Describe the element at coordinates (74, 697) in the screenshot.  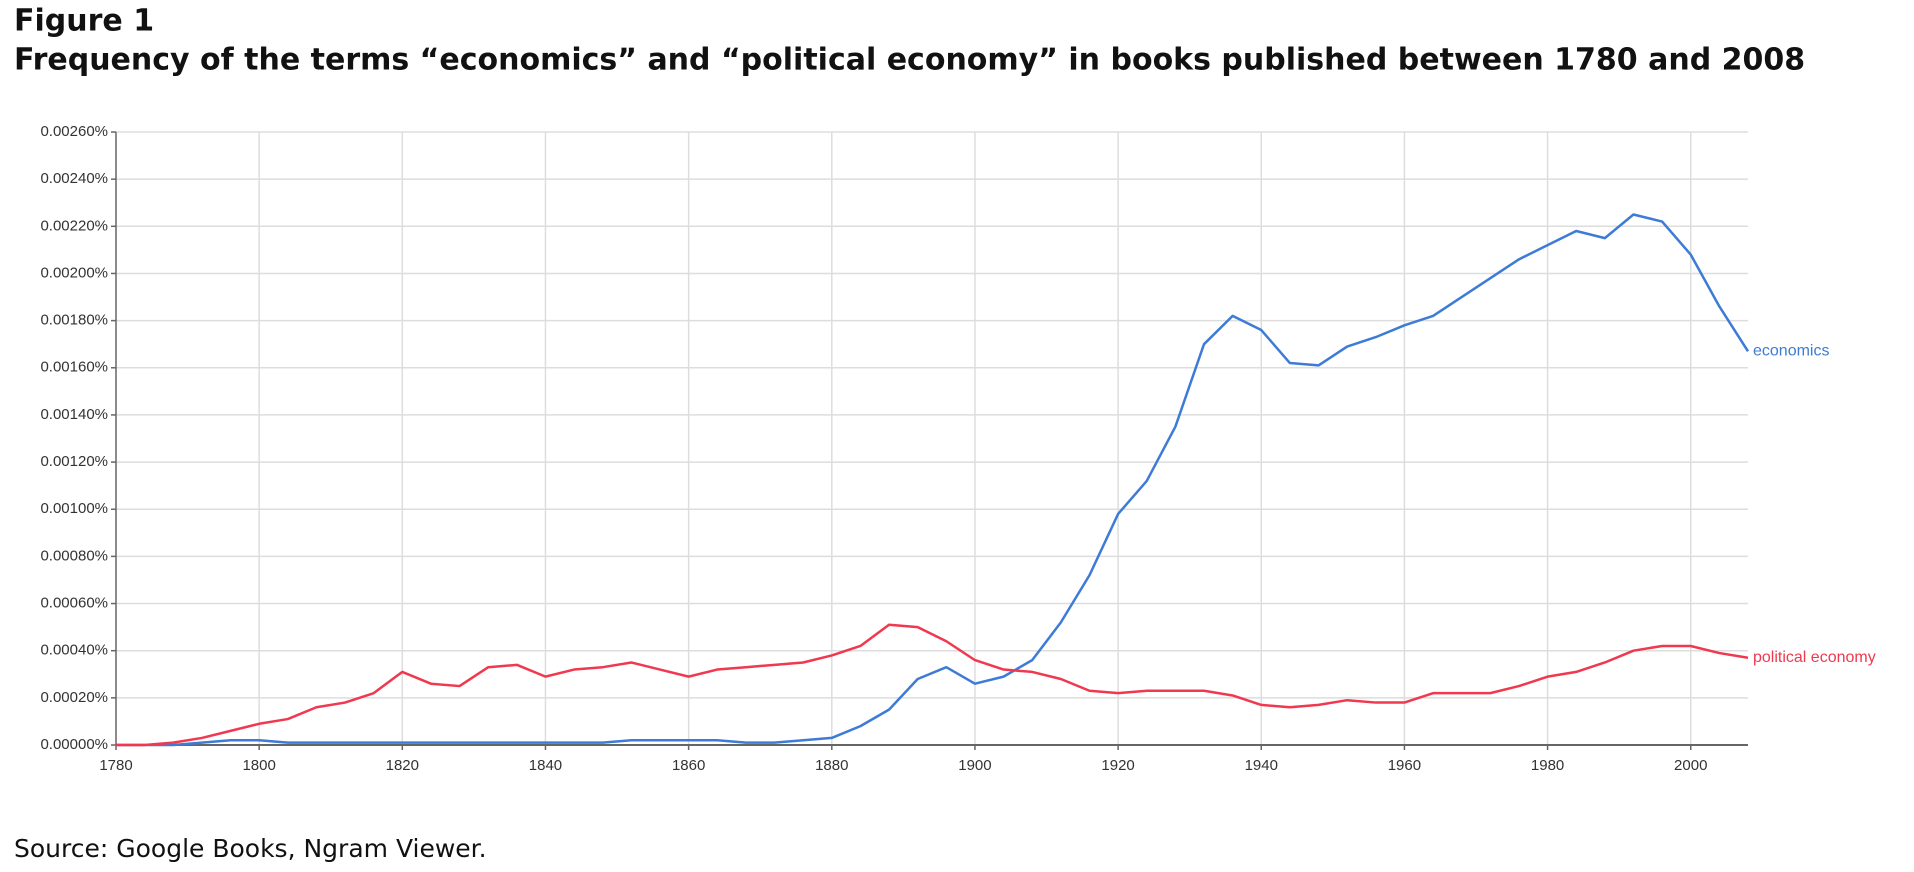
I see `y-tick-label: 0.00020%` at that location.